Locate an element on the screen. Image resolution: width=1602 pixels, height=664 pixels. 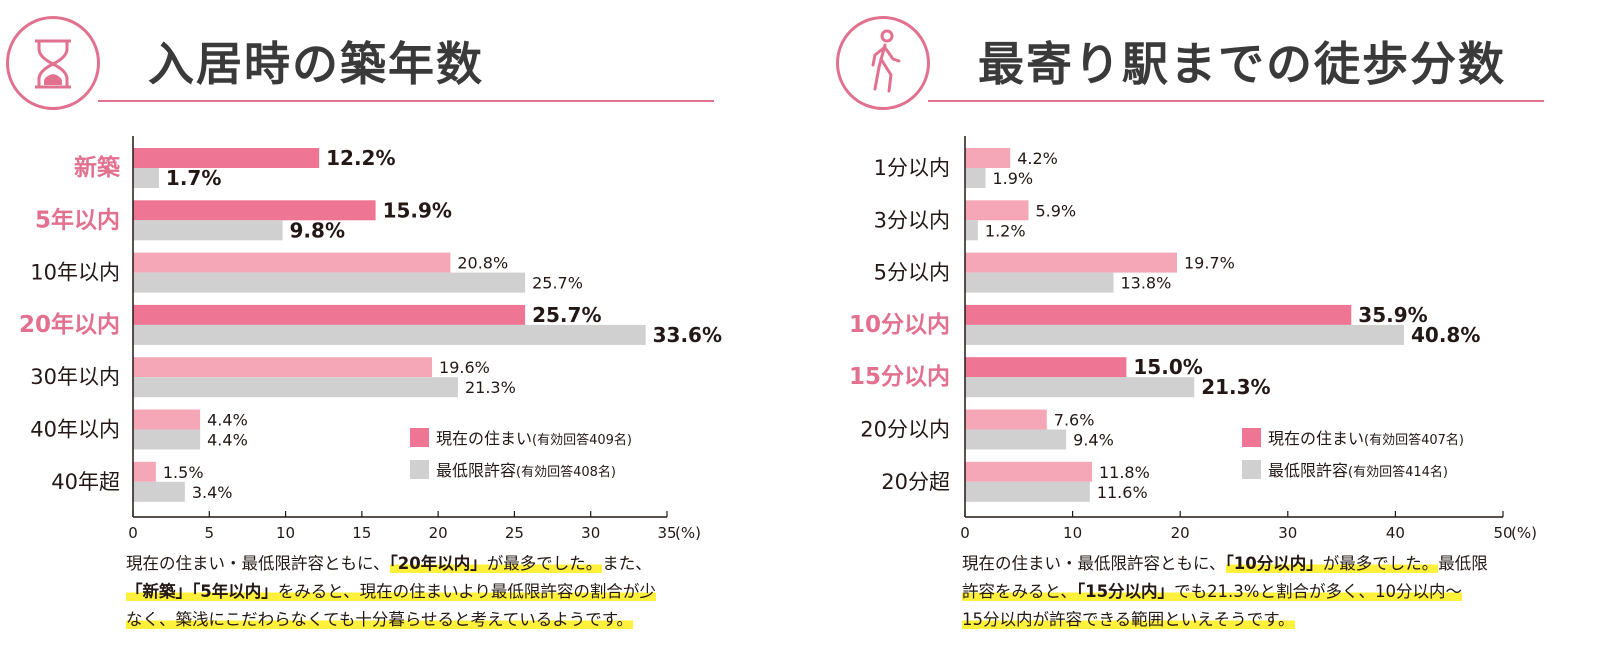
category-label: 1分以内 is located at coordinates (912, 168).